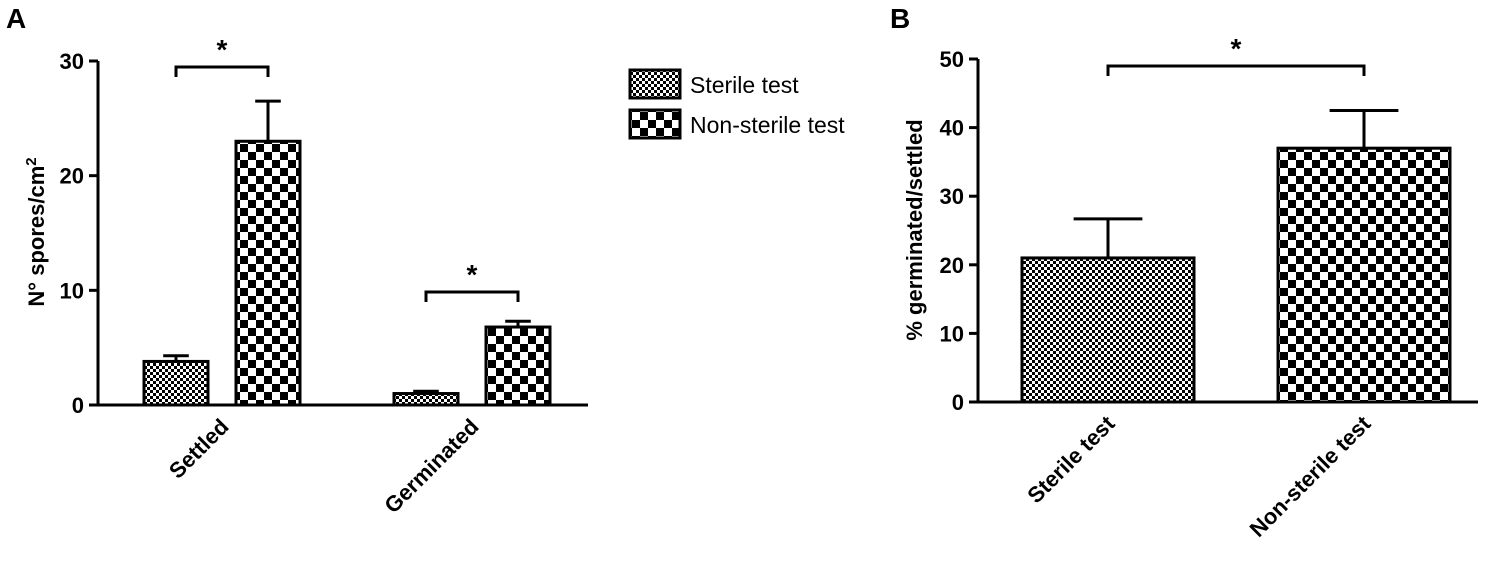  Describe the element at coordinates (744, 85) in the screenshot. I see `legend-label-sterile: Sterile test` at that location.